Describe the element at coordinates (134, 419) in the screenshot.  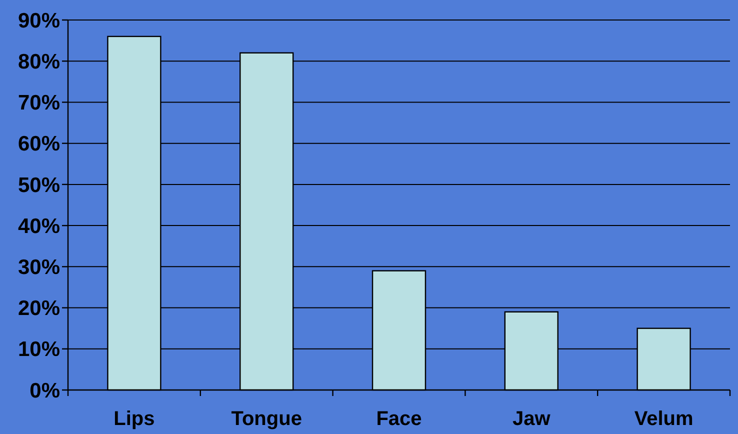
I see `x-tick-label: Lips` at that location.